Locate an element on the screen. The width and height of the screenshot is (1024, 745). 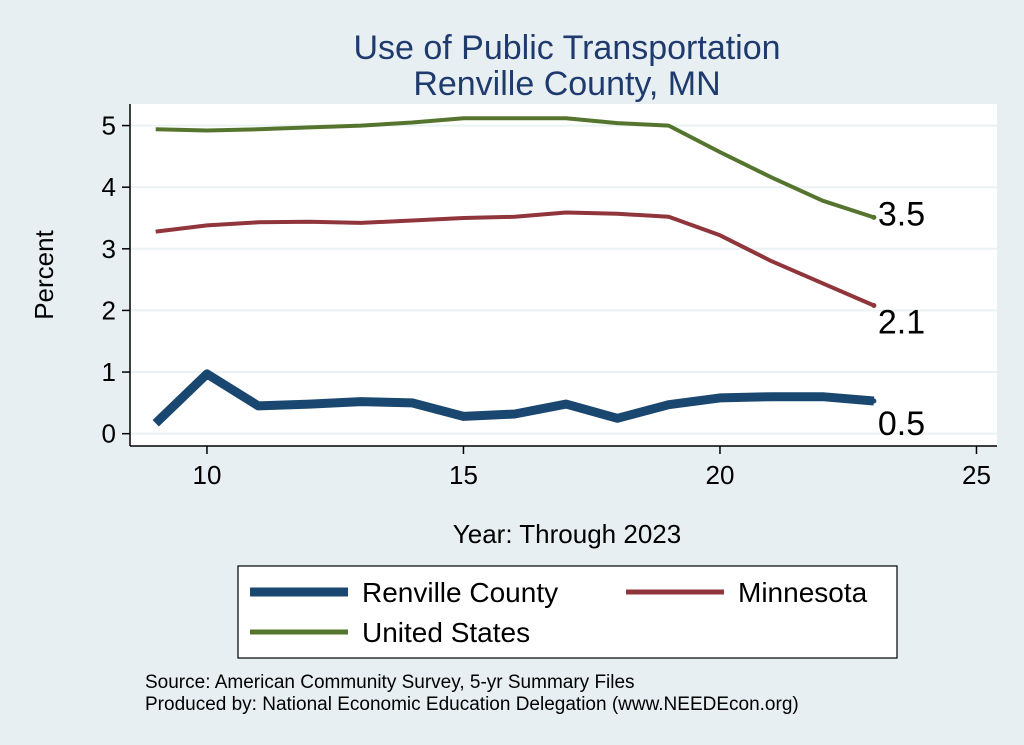
series-line-united-states is located at coordinates (515, 168).